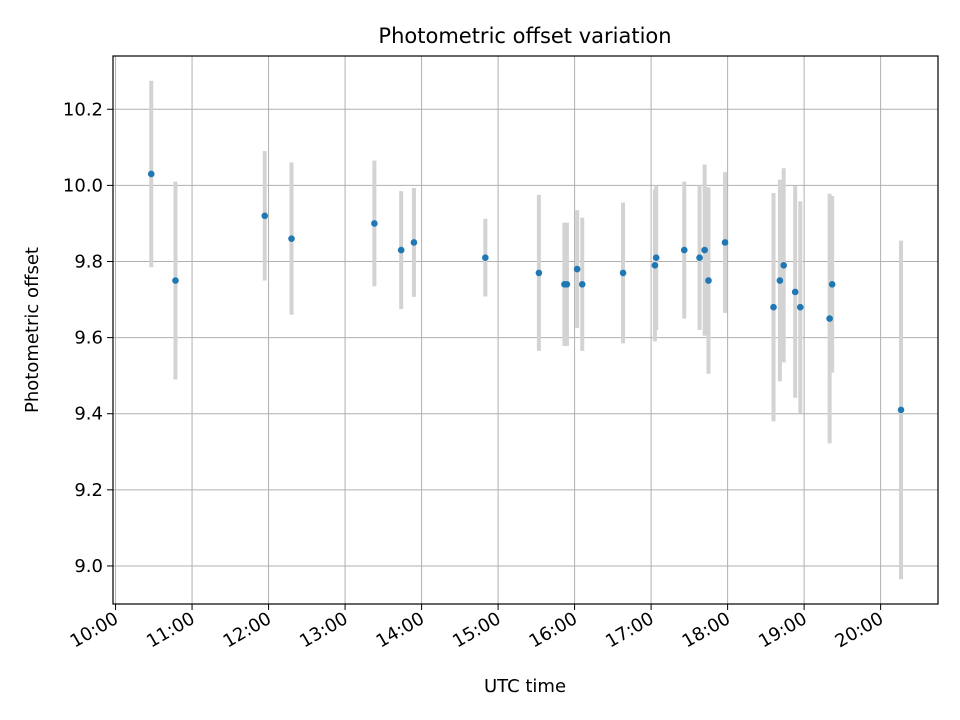 The height and width of the screenshot is (720, 960). Describe the element at coordinates (323, 630) in the screenshot. I see `x-tick-label: 13:00` at that location.